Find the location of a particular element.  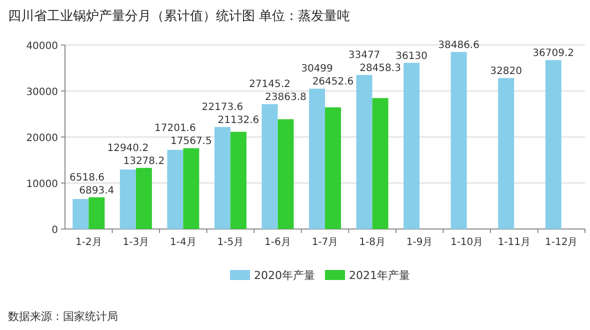

data-label: 38486.6 is located at coordinates (459, 45).